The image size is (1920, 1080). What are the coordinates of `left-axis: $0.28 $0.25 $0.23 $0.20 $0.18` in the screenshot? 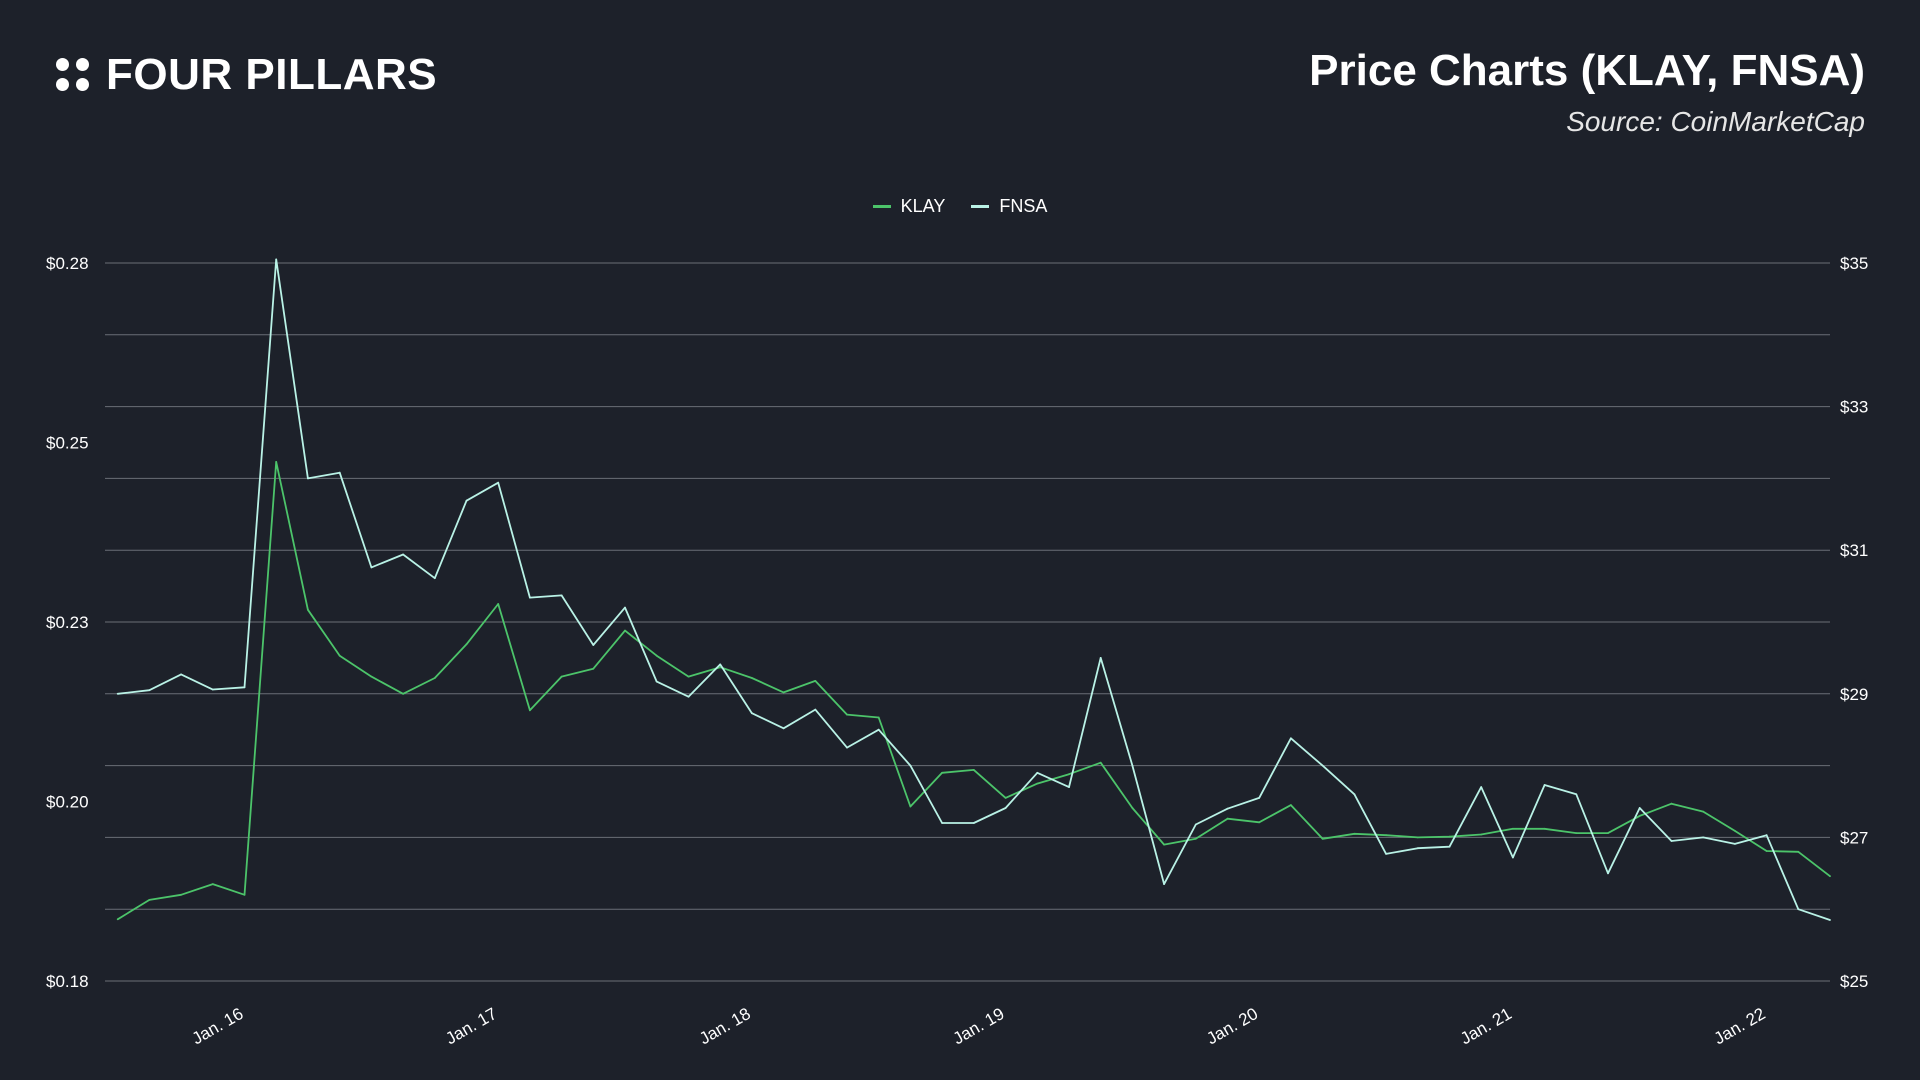 It's located at (67, 622).